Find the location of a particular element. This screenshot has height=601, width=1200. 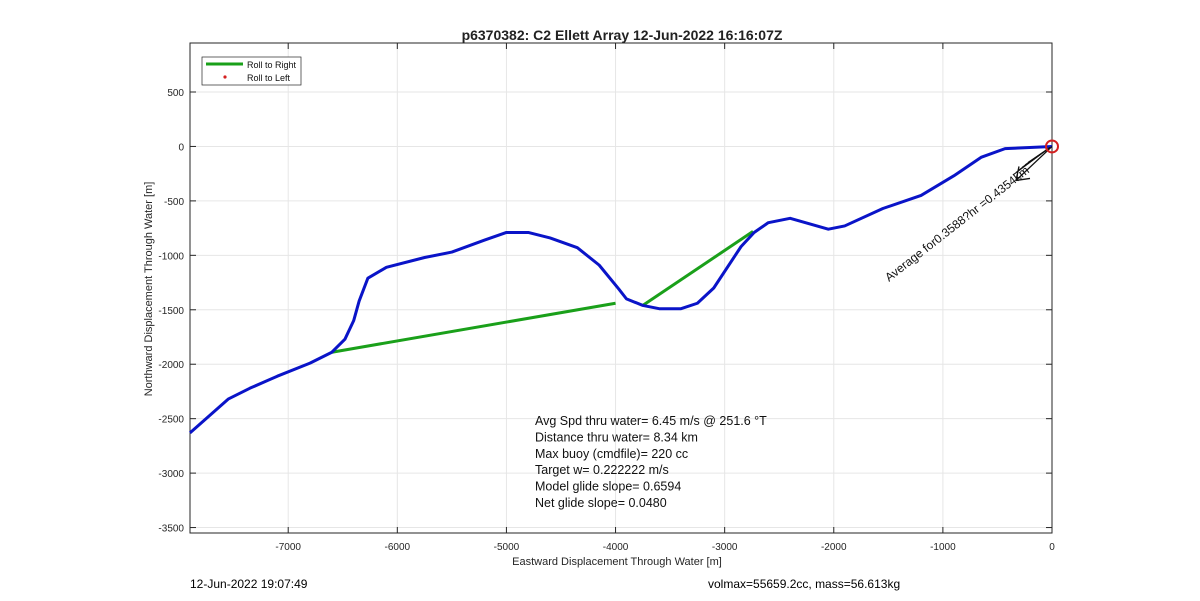

legend-box is located at coordinates (251, 71).